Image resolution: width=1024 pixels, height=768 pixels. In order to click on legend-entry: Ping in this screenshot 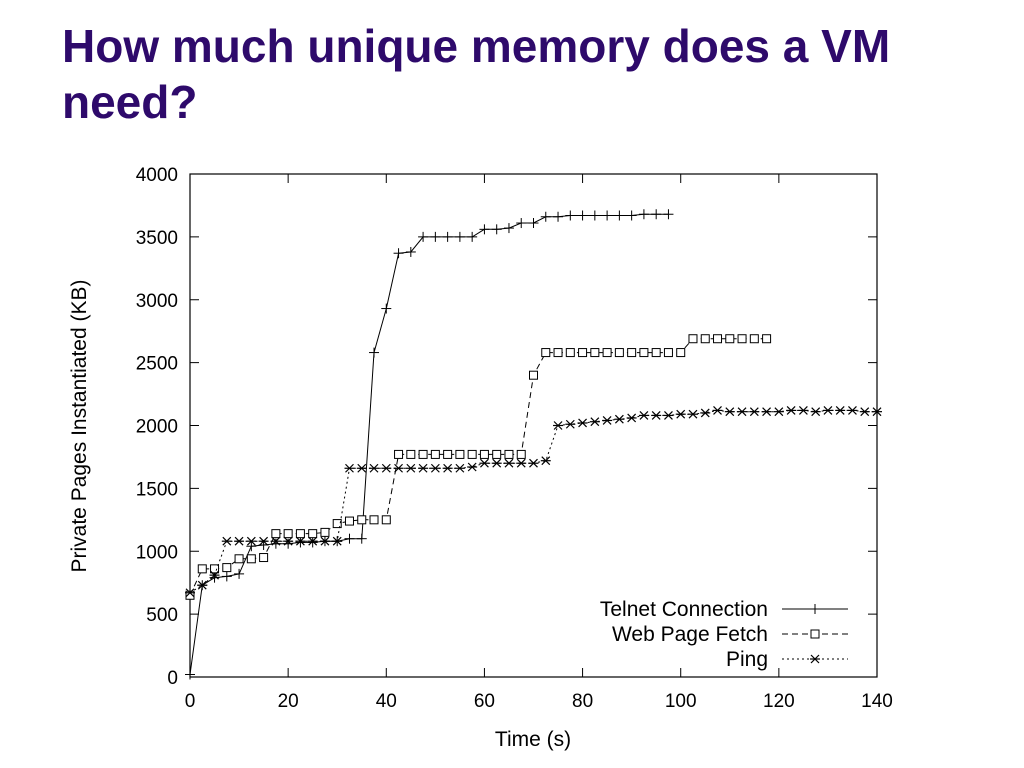, I will do `click(787, 659)`.